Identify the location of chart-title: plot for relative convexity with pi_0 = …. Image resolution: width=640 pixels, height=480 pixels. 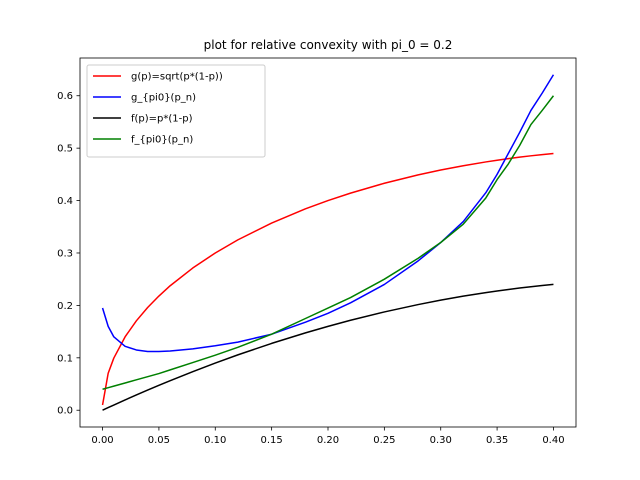
(328, 45).